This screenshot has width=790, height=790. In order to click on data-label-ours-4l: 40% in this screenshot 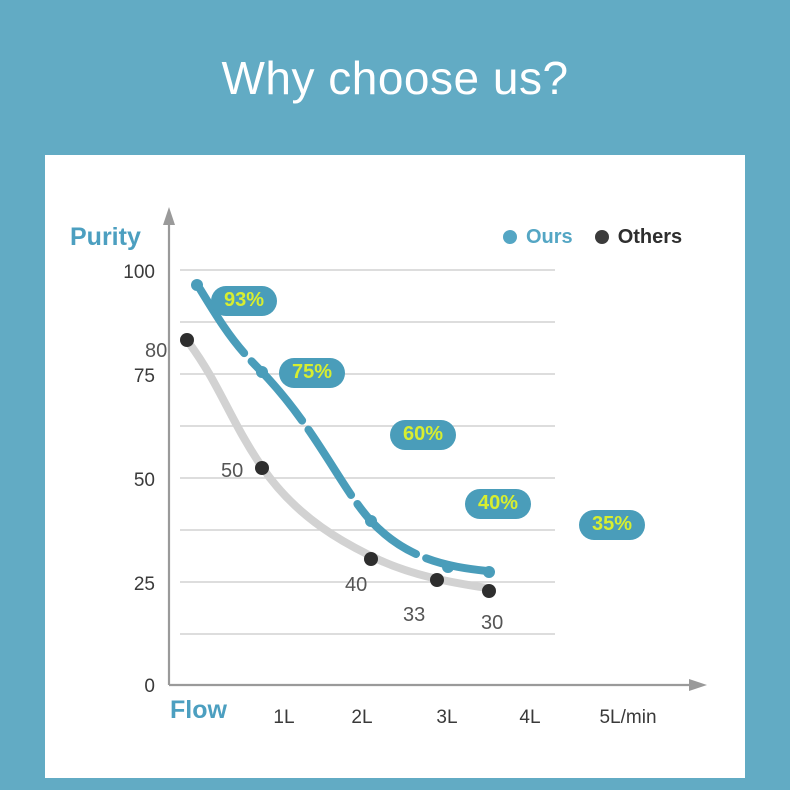, I will do `click(498, 504)`.